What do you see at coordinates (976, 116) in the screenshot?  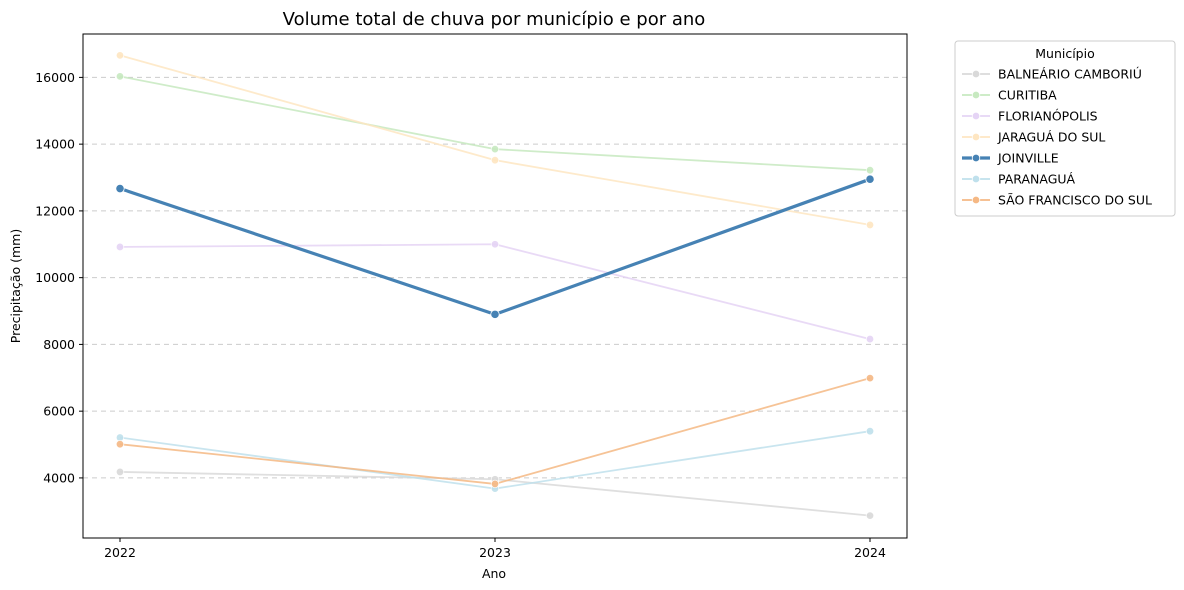 I see `legend-marker-florianopolis` at bounding box center [976, 116].